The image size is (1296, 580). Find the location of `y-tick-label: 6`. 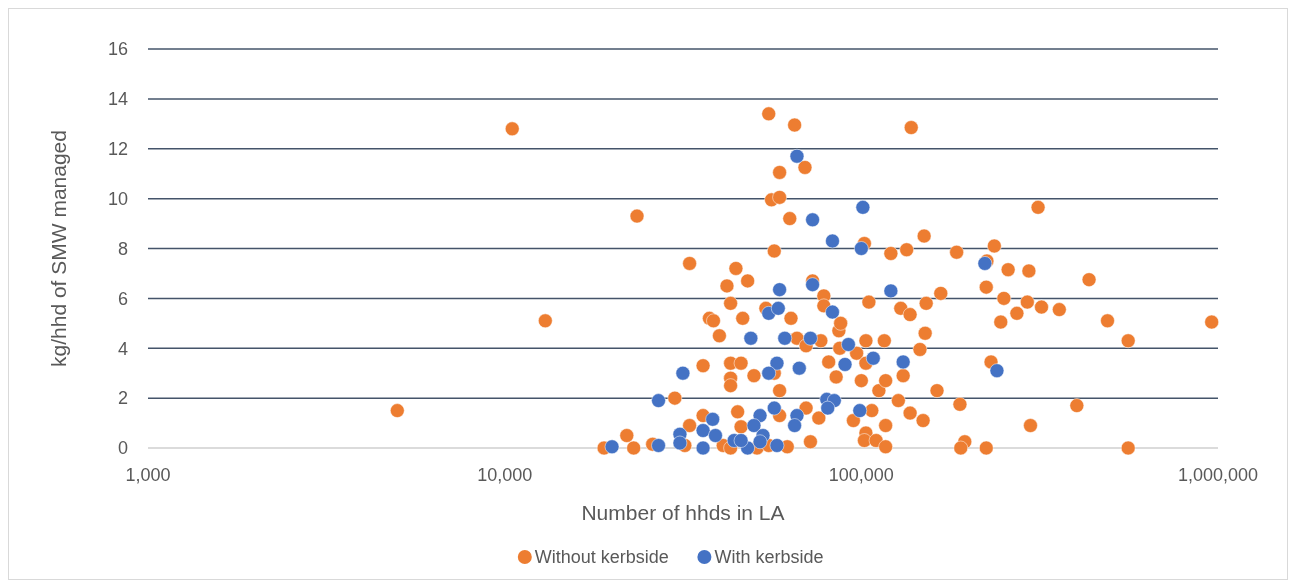

y-tick-label: 6 is located at coordinates (122, 298).